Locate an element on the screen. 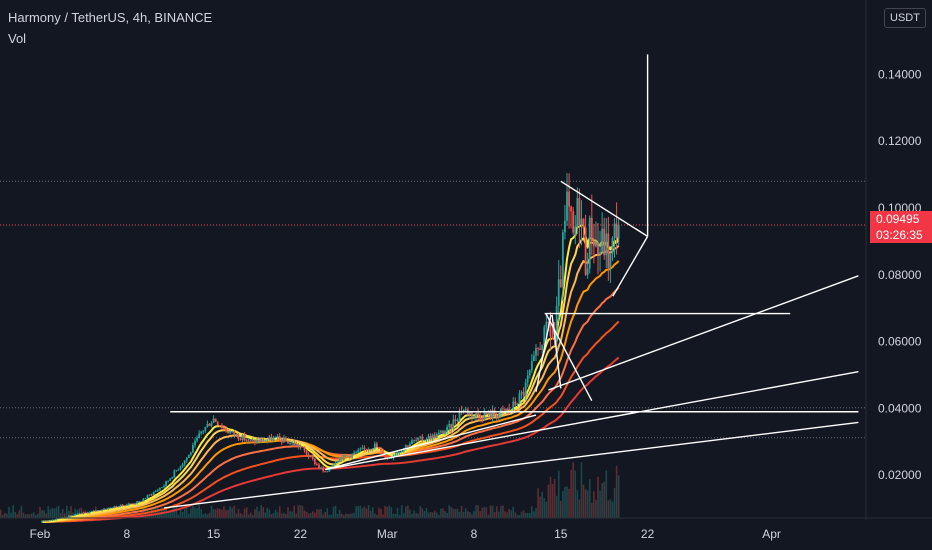  volume-legend: Vol is located at coordinates (17, 38).